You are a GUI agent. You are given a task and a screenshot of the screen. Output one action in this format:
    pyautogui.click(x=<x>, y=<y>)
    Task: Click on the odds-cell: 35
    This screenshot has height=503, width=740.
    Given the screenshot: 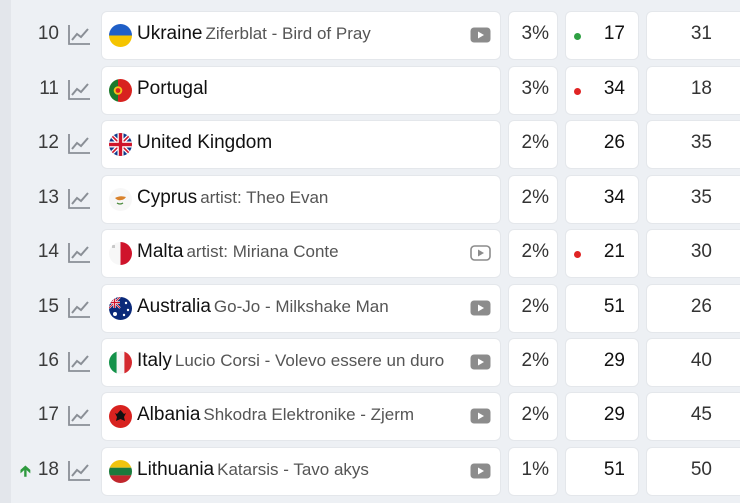 What is the action you would take?
    pyautogui.click(x=693, y=144)
    